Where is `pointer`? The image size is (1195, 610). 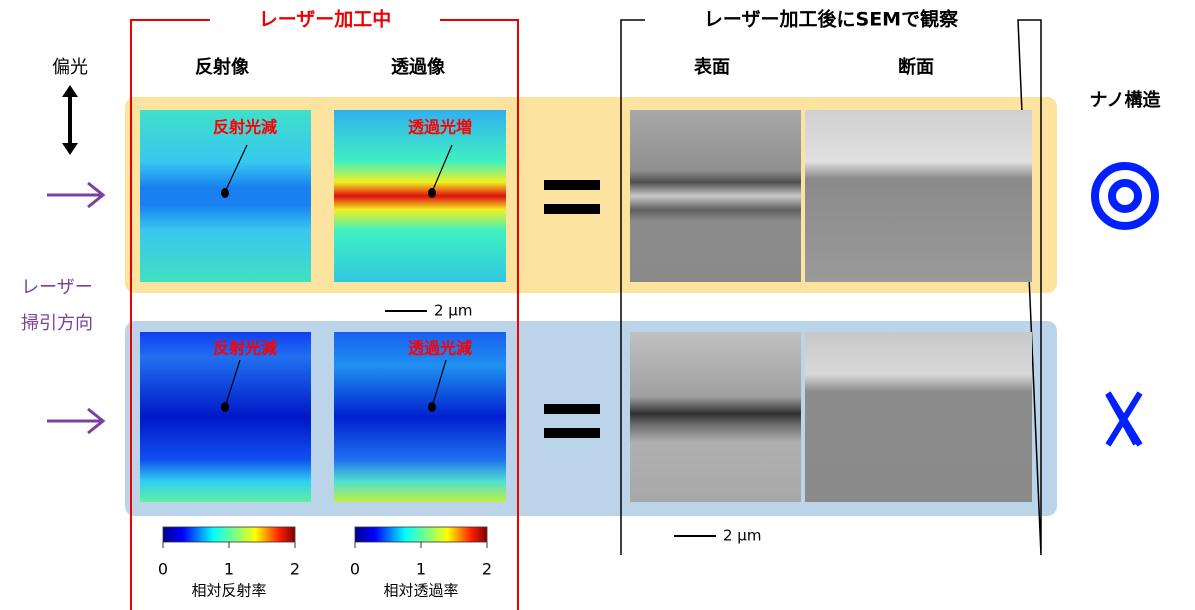 pointer is located at coordinates (338, 276).